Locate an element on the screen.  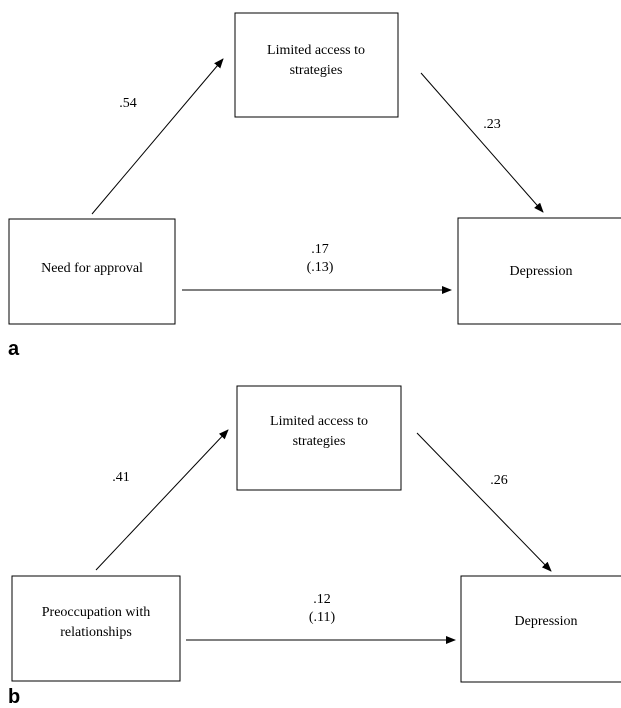
coef-a-path-b: .23 is located at coordinates (492, 124).